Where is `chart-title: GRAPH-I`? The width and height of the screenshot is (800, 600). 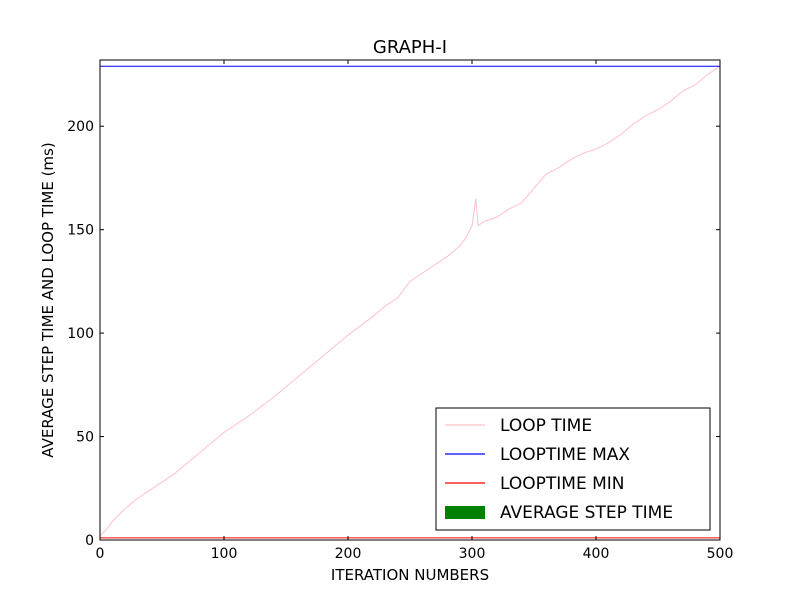
chart-title: GRAPH-I is located at coordinates (410, 47).